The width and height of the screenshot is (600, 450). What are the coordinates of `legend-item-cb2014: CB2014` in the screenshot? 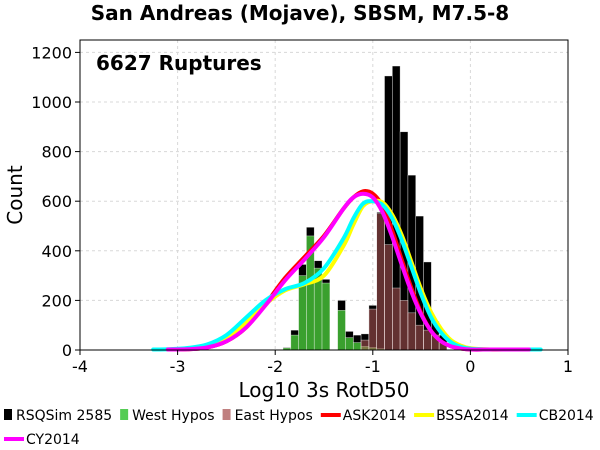 It's located at (555, 416).